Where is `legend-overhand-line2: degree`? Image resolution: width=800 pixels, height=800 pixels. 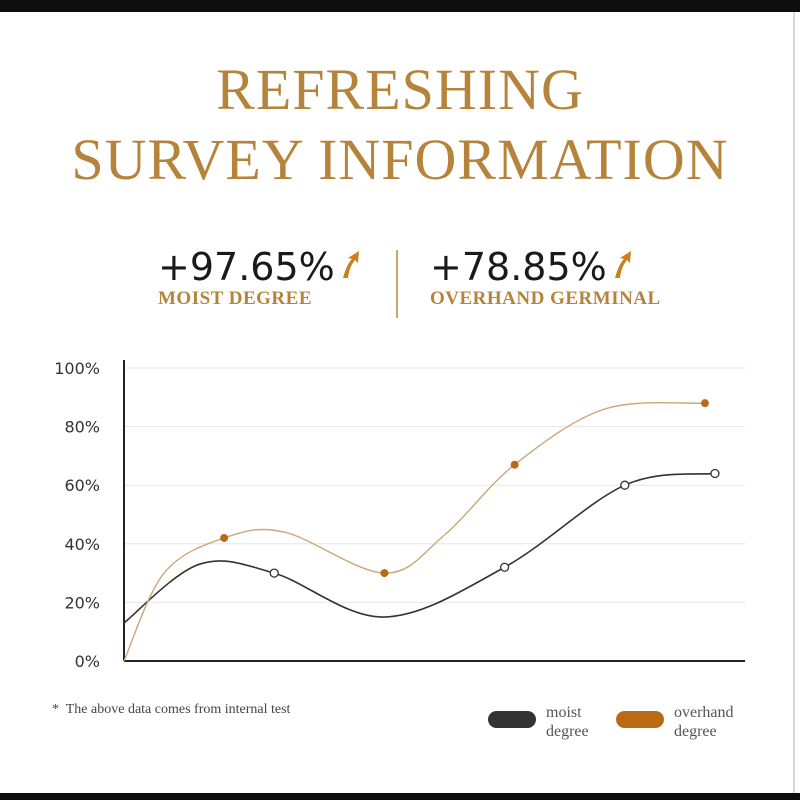
legend-overhand-line2: degree is located at coordinates (695, 731).